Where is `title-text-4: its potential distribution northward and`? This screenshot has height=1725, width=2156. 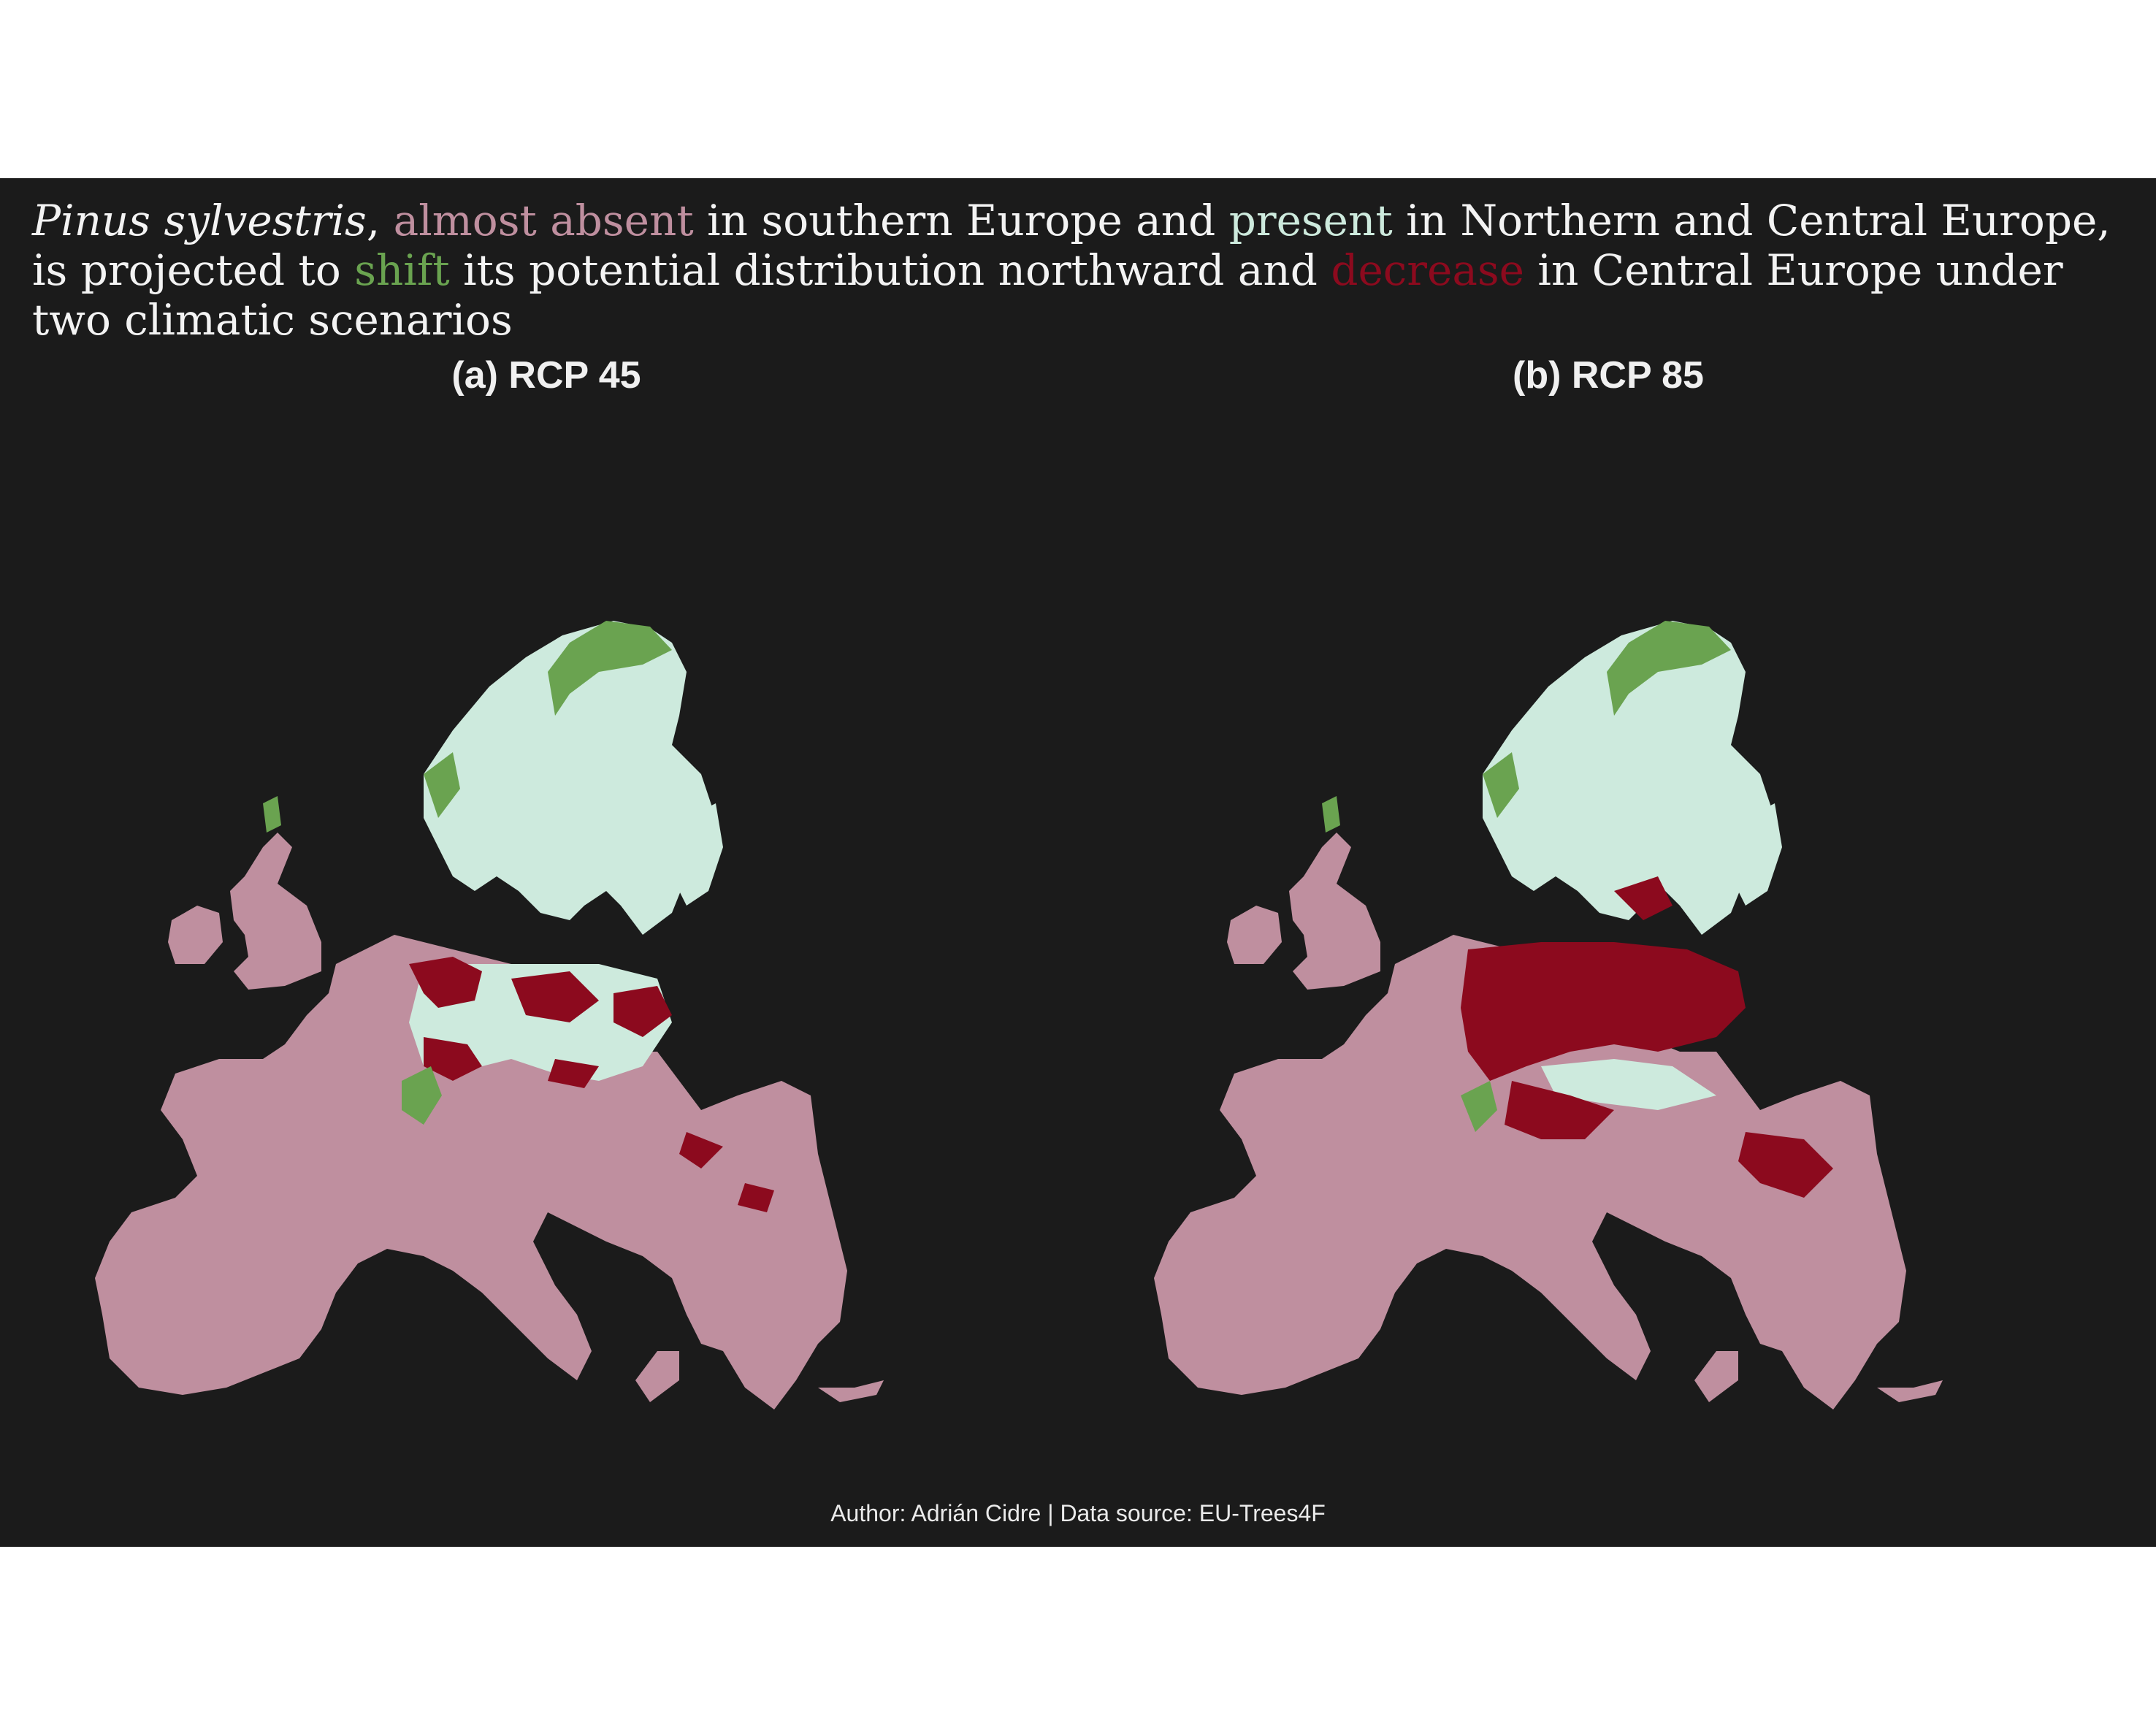 title-text-4: its potential distribution northward and is located at coordinates (890, 270).